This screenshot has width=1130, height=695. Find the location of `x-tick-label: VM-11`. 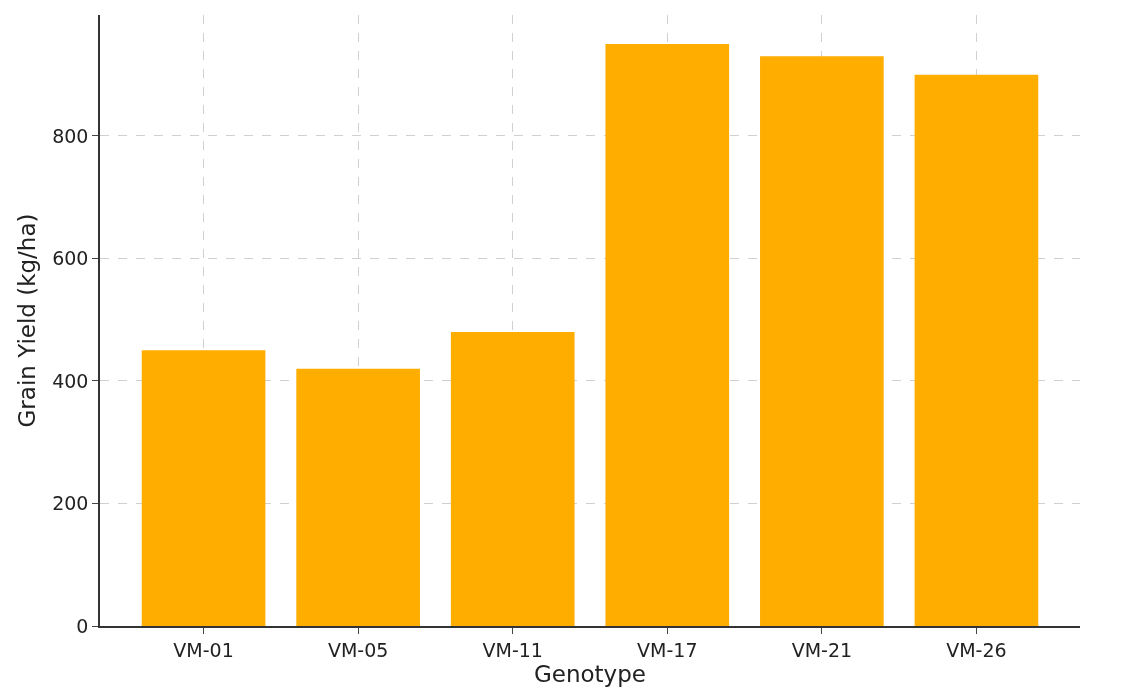

x-tick-label: VM-11 is located at coordinates (512, 649).